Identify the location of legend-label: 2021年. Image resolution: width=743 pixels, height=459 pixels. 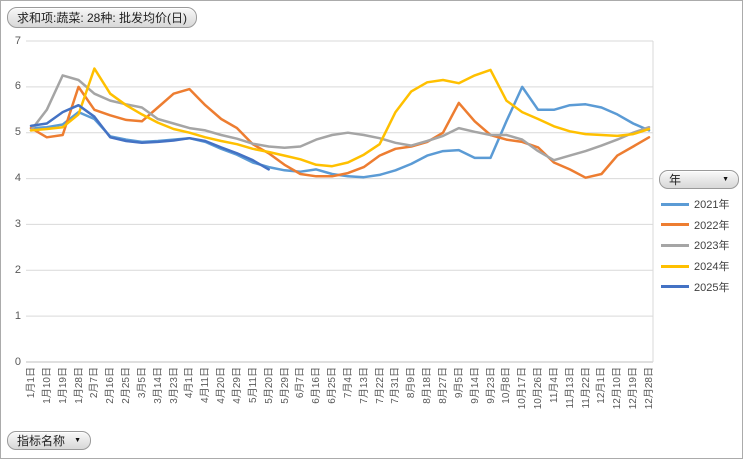
(712, 205).